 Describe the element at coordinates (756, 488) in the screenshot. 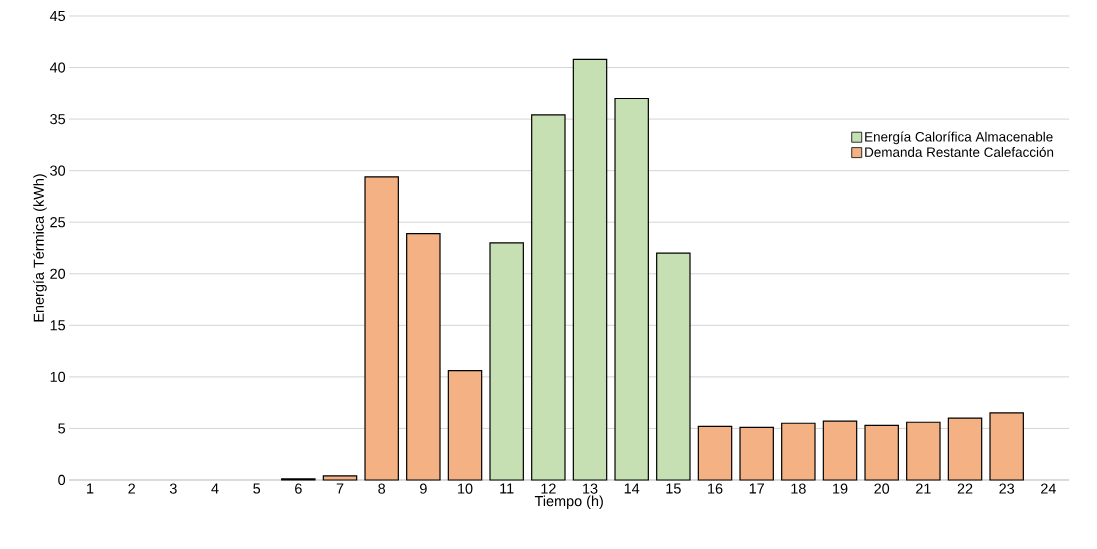

I see `x-tick-label: 17` at that location.